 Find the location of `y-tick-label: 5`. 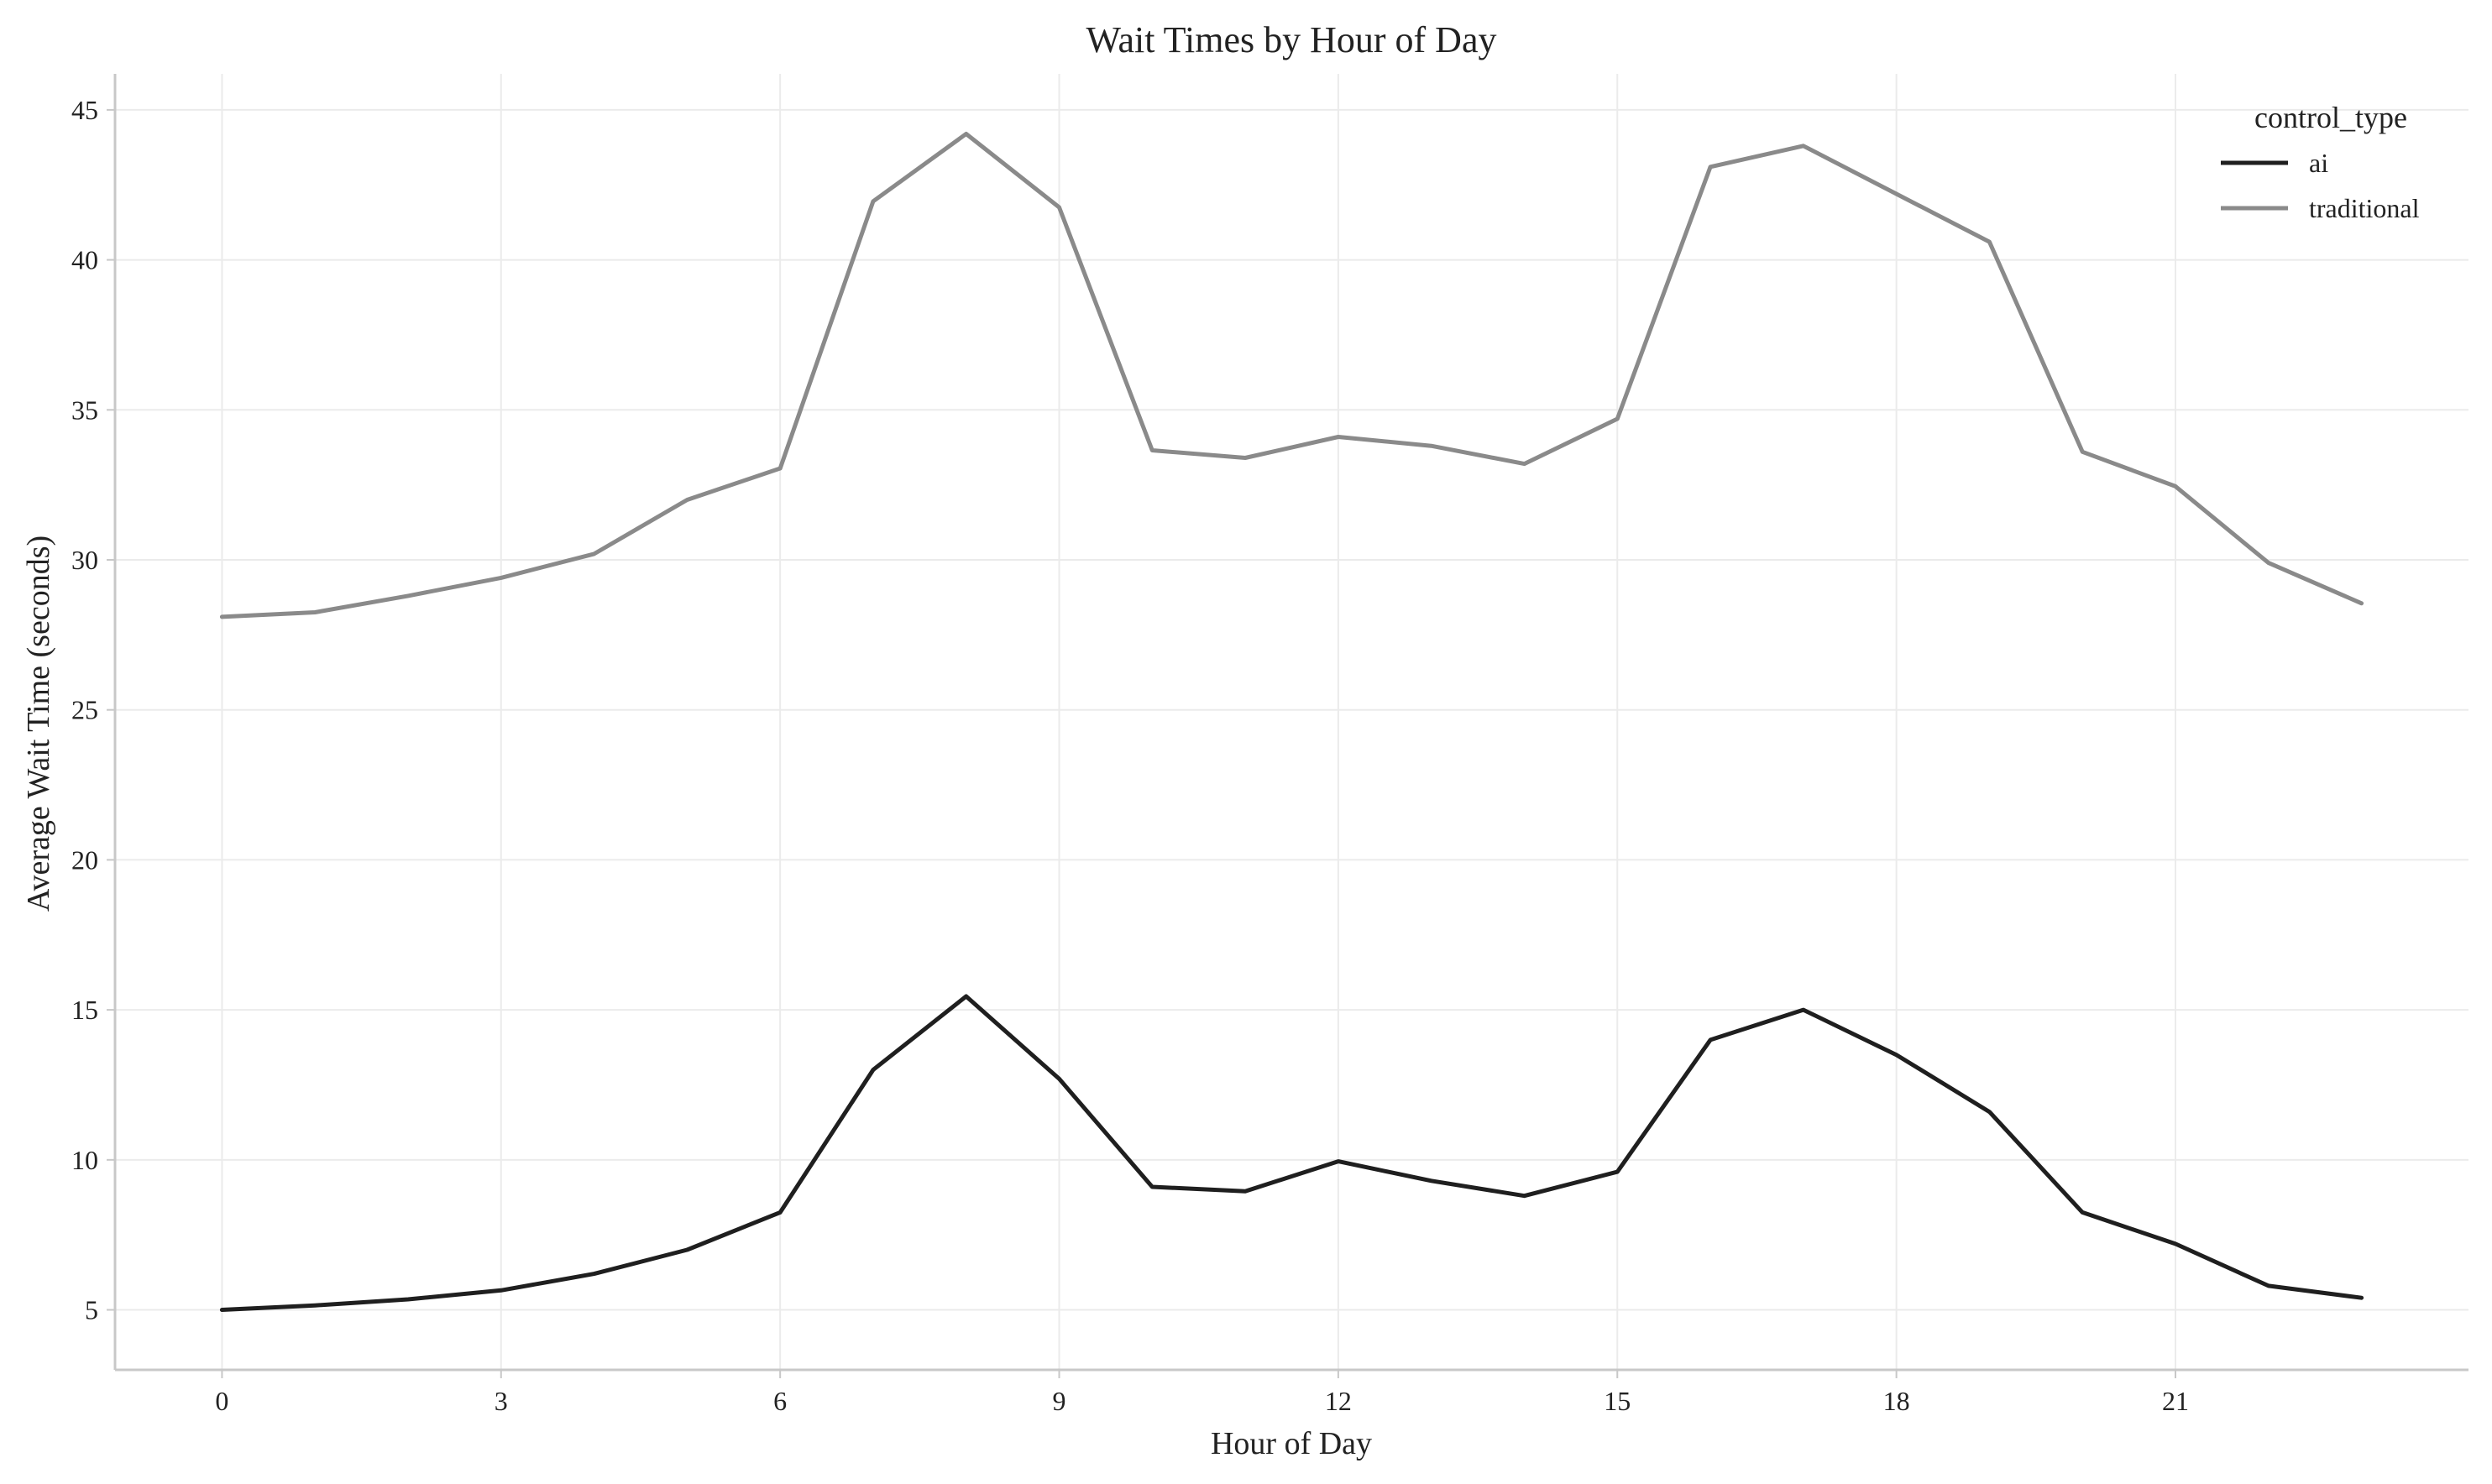

y-tick-label: 5 is located at coordinates (91, 1310).